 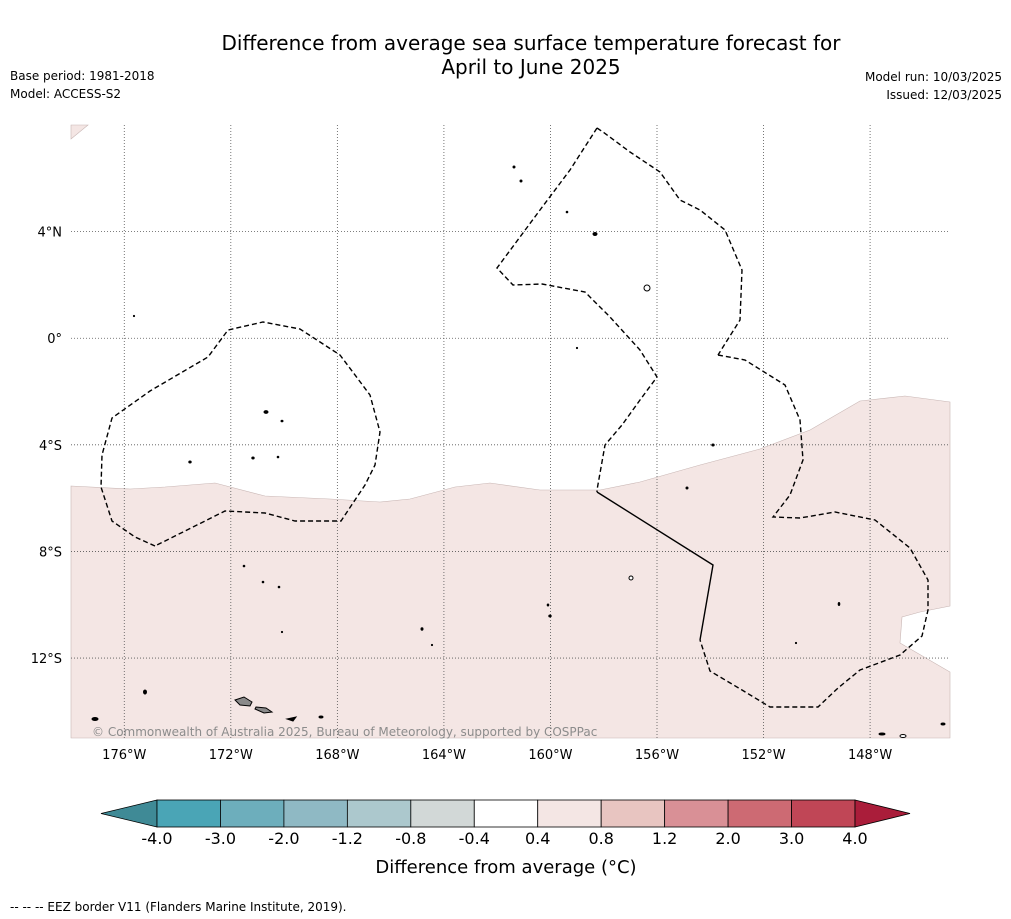 What do you see at coordinates (882, 813) in the screenshot?
I see `colorbar-extend-high` at bounding box center [882, 813].